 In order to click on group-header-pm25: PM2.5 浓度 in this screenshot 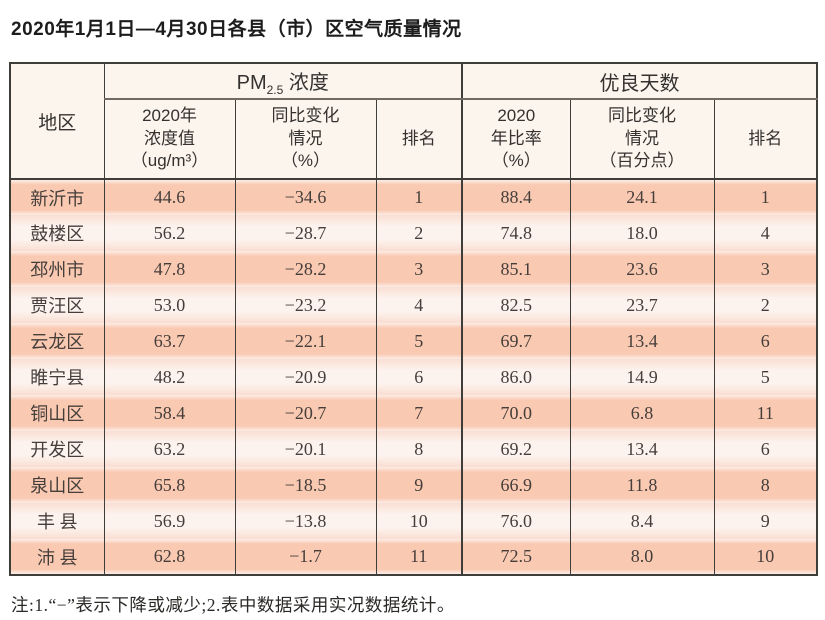, I will do `click(283, 81)`.